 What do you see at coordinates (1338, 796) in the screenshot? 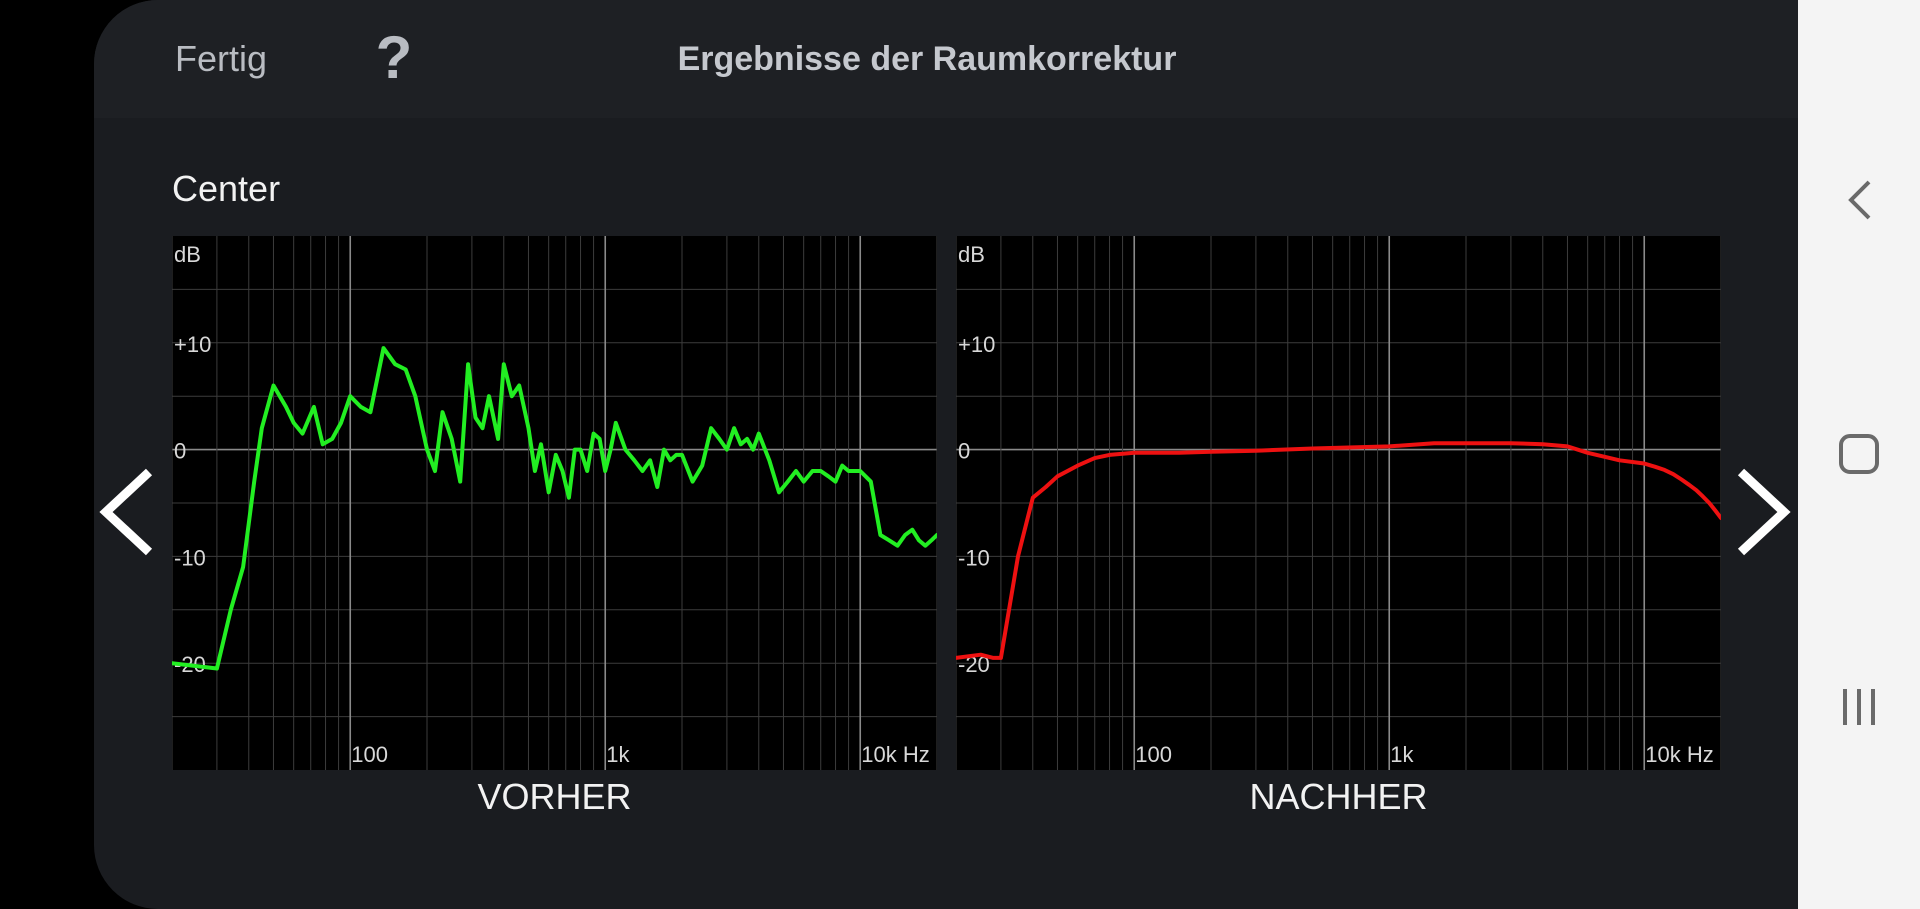
I see `caption-after: NACHHER` at bounding box center [1338, 796].